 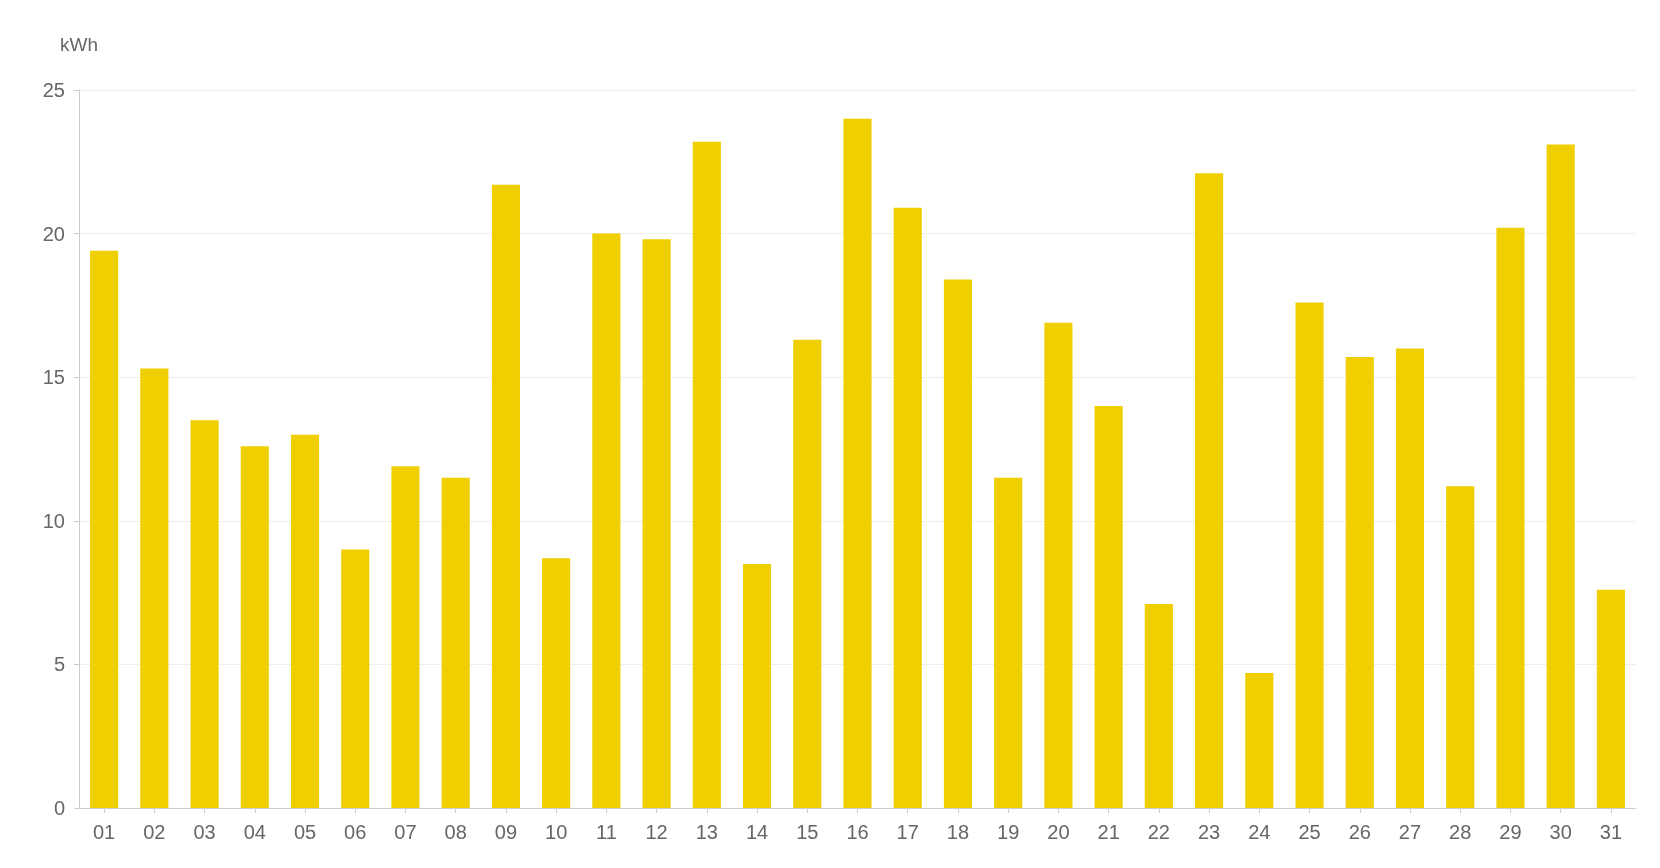 What do you see at coordinates (1108, 832) in the screenshot?
I see `x-tick-label: 21` at bounding box center [1108, 832].